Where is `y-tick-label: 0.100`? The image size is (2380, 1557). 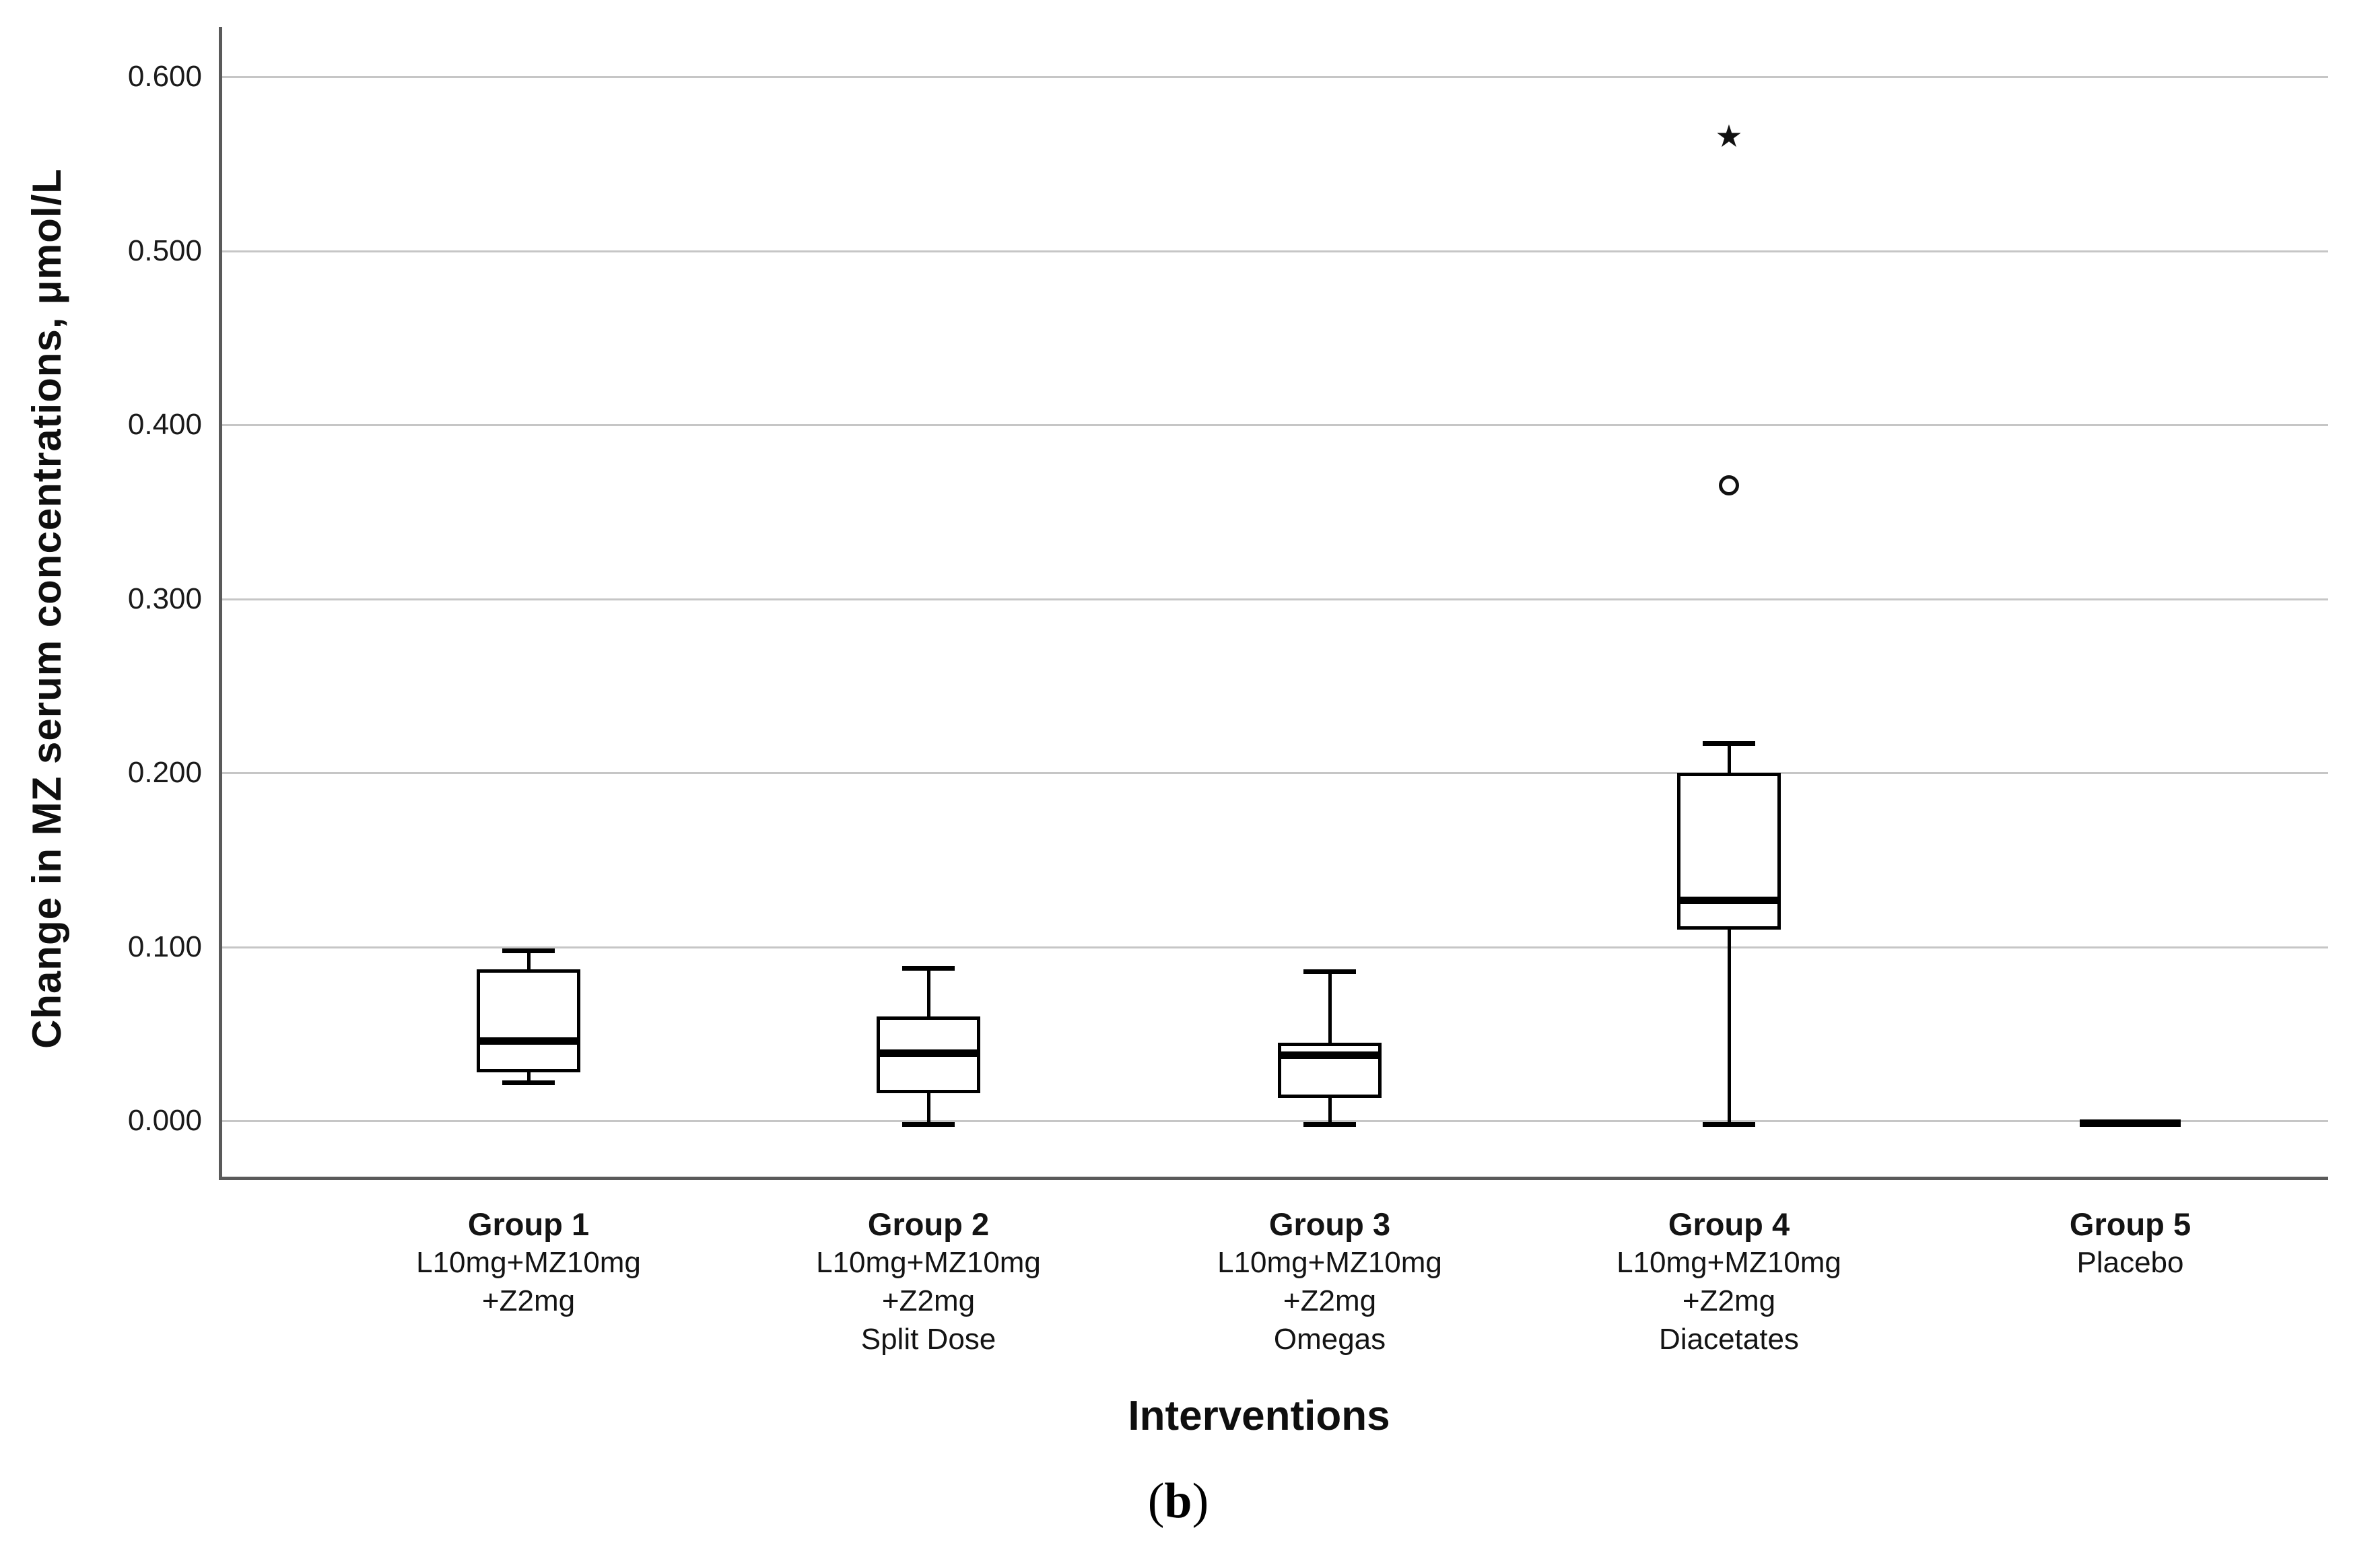
y-tick-label: 0.100 is located at coordinates (165, 947).